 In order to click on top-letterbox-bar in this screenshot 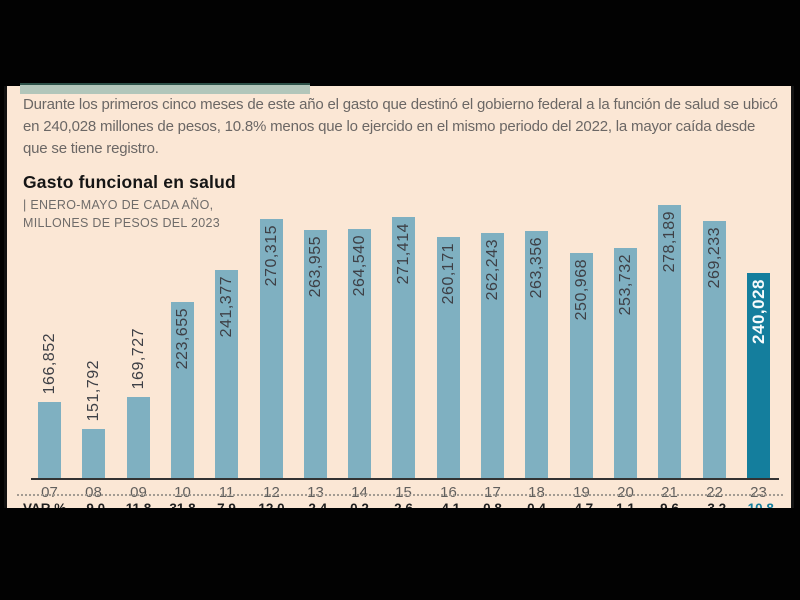, I will do `click(400, 43)`.